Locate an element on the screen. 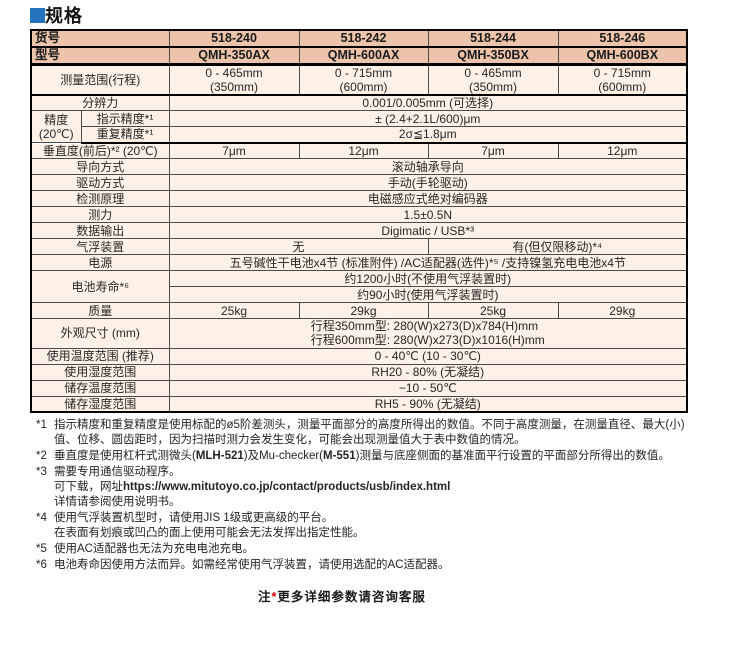  row-drive: 驱动方式 手动(手轮驱动) is located at coordinates (359, 183).